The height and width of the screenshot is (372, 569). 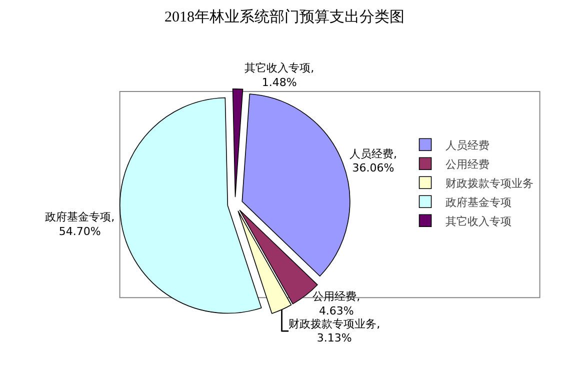 What do you see at coordinates (80, 224) in the screenshot?
I see `data-label: 政府基金专项, 54.70%` at bounding box center [80, 224].